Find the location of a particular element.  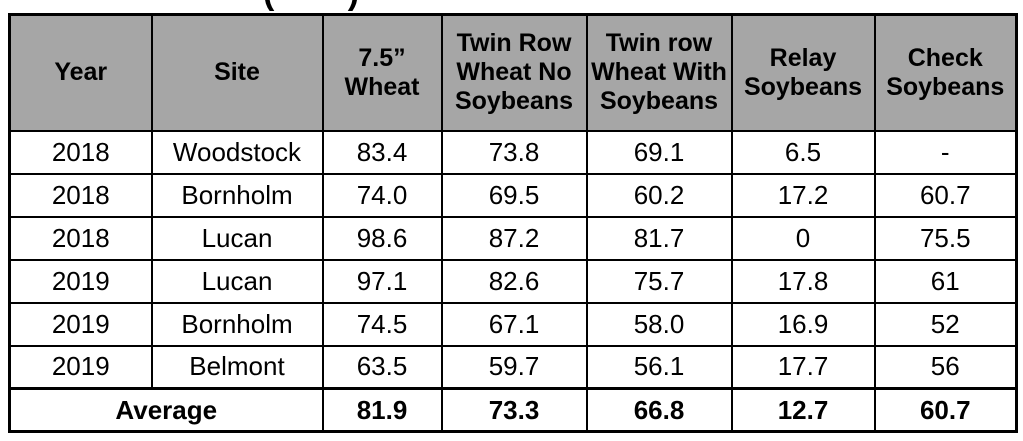

cell-site: Belmont is located at coordinates (237, 367).